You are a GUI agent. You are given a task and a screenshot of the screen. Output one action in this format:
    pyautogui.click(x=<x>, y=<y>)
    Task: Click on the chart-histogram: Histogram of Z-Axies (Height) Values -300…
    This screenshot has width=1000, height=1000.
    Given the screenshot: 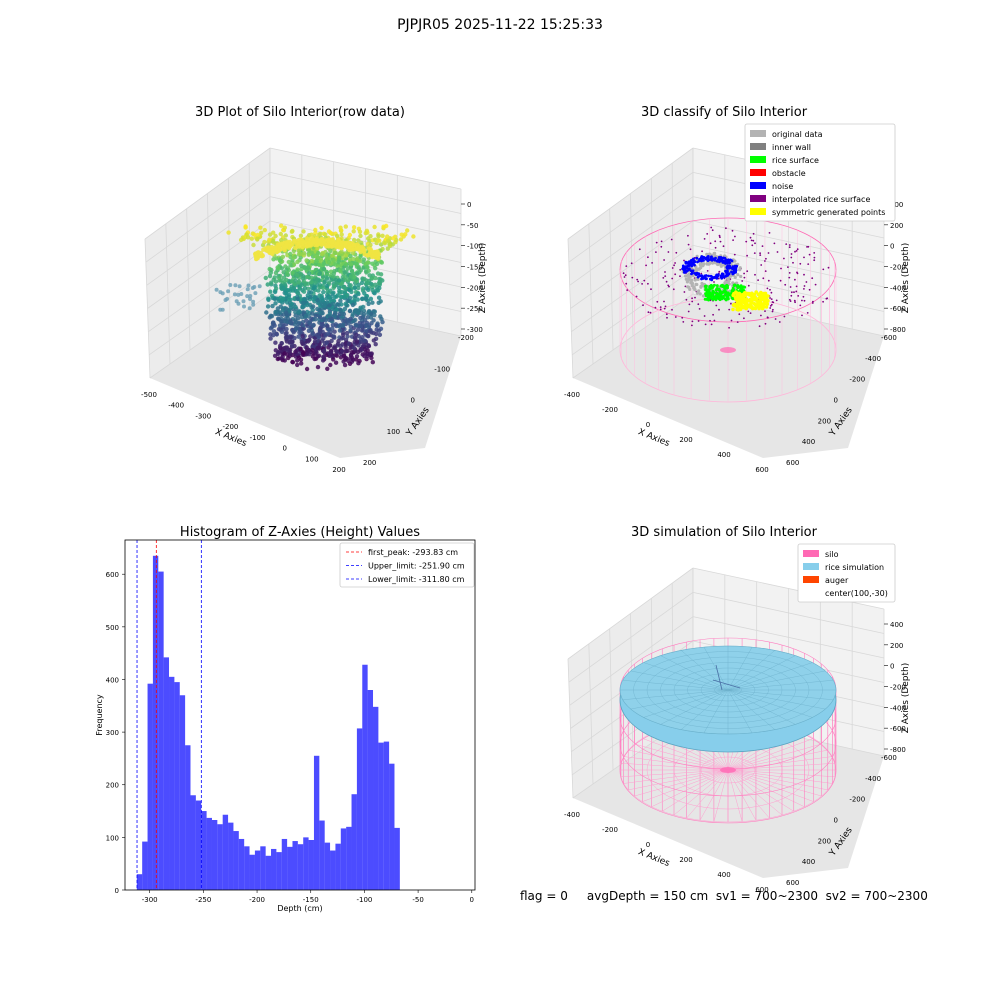 What is the action you would take?
    pyautogui.click(x=285, y=719)
    